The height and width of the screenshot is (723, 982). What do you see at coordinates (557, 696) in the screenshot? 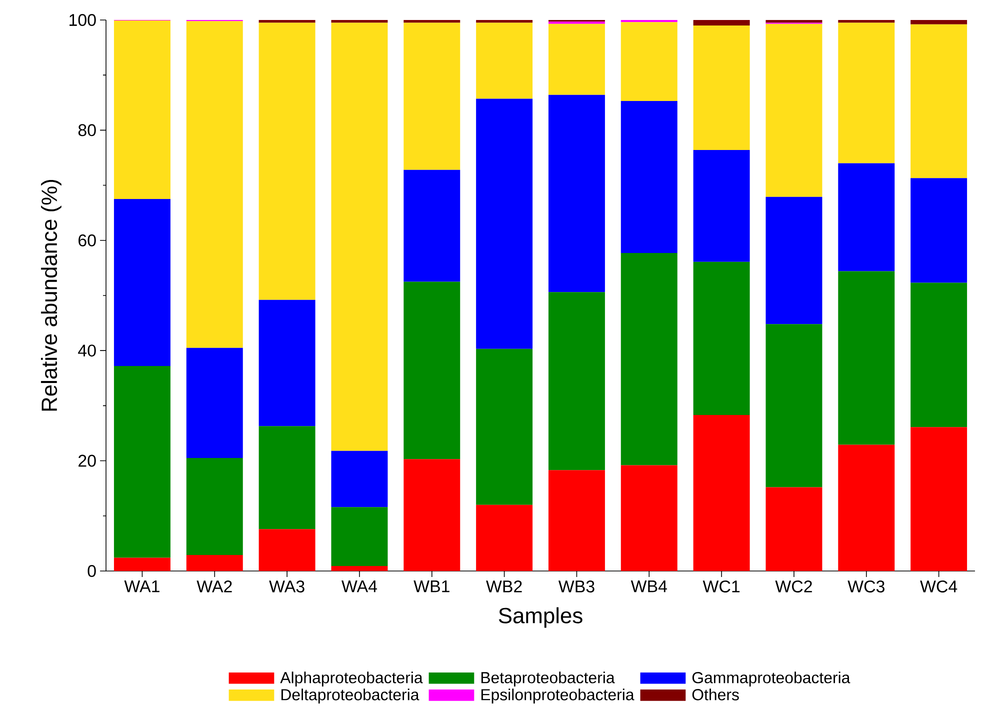
I see `legend-label: Epsilonproteobacteria` at bounding box center [557, 696].